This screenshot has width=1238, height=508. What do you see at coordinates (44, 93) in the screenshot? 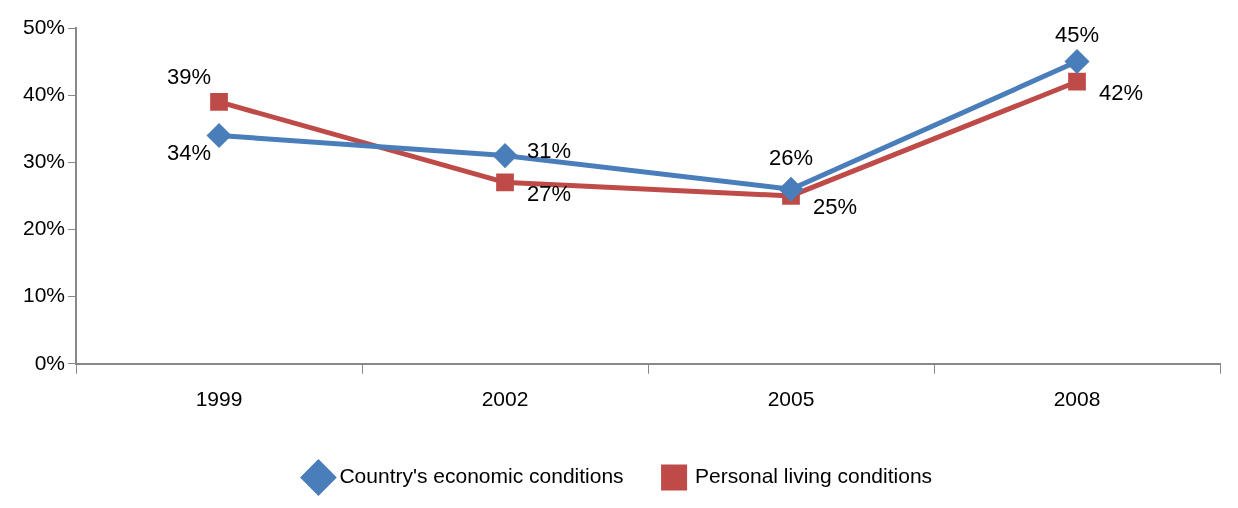
I see `y-tick-label: 40%` at bounding box center [44, 93].